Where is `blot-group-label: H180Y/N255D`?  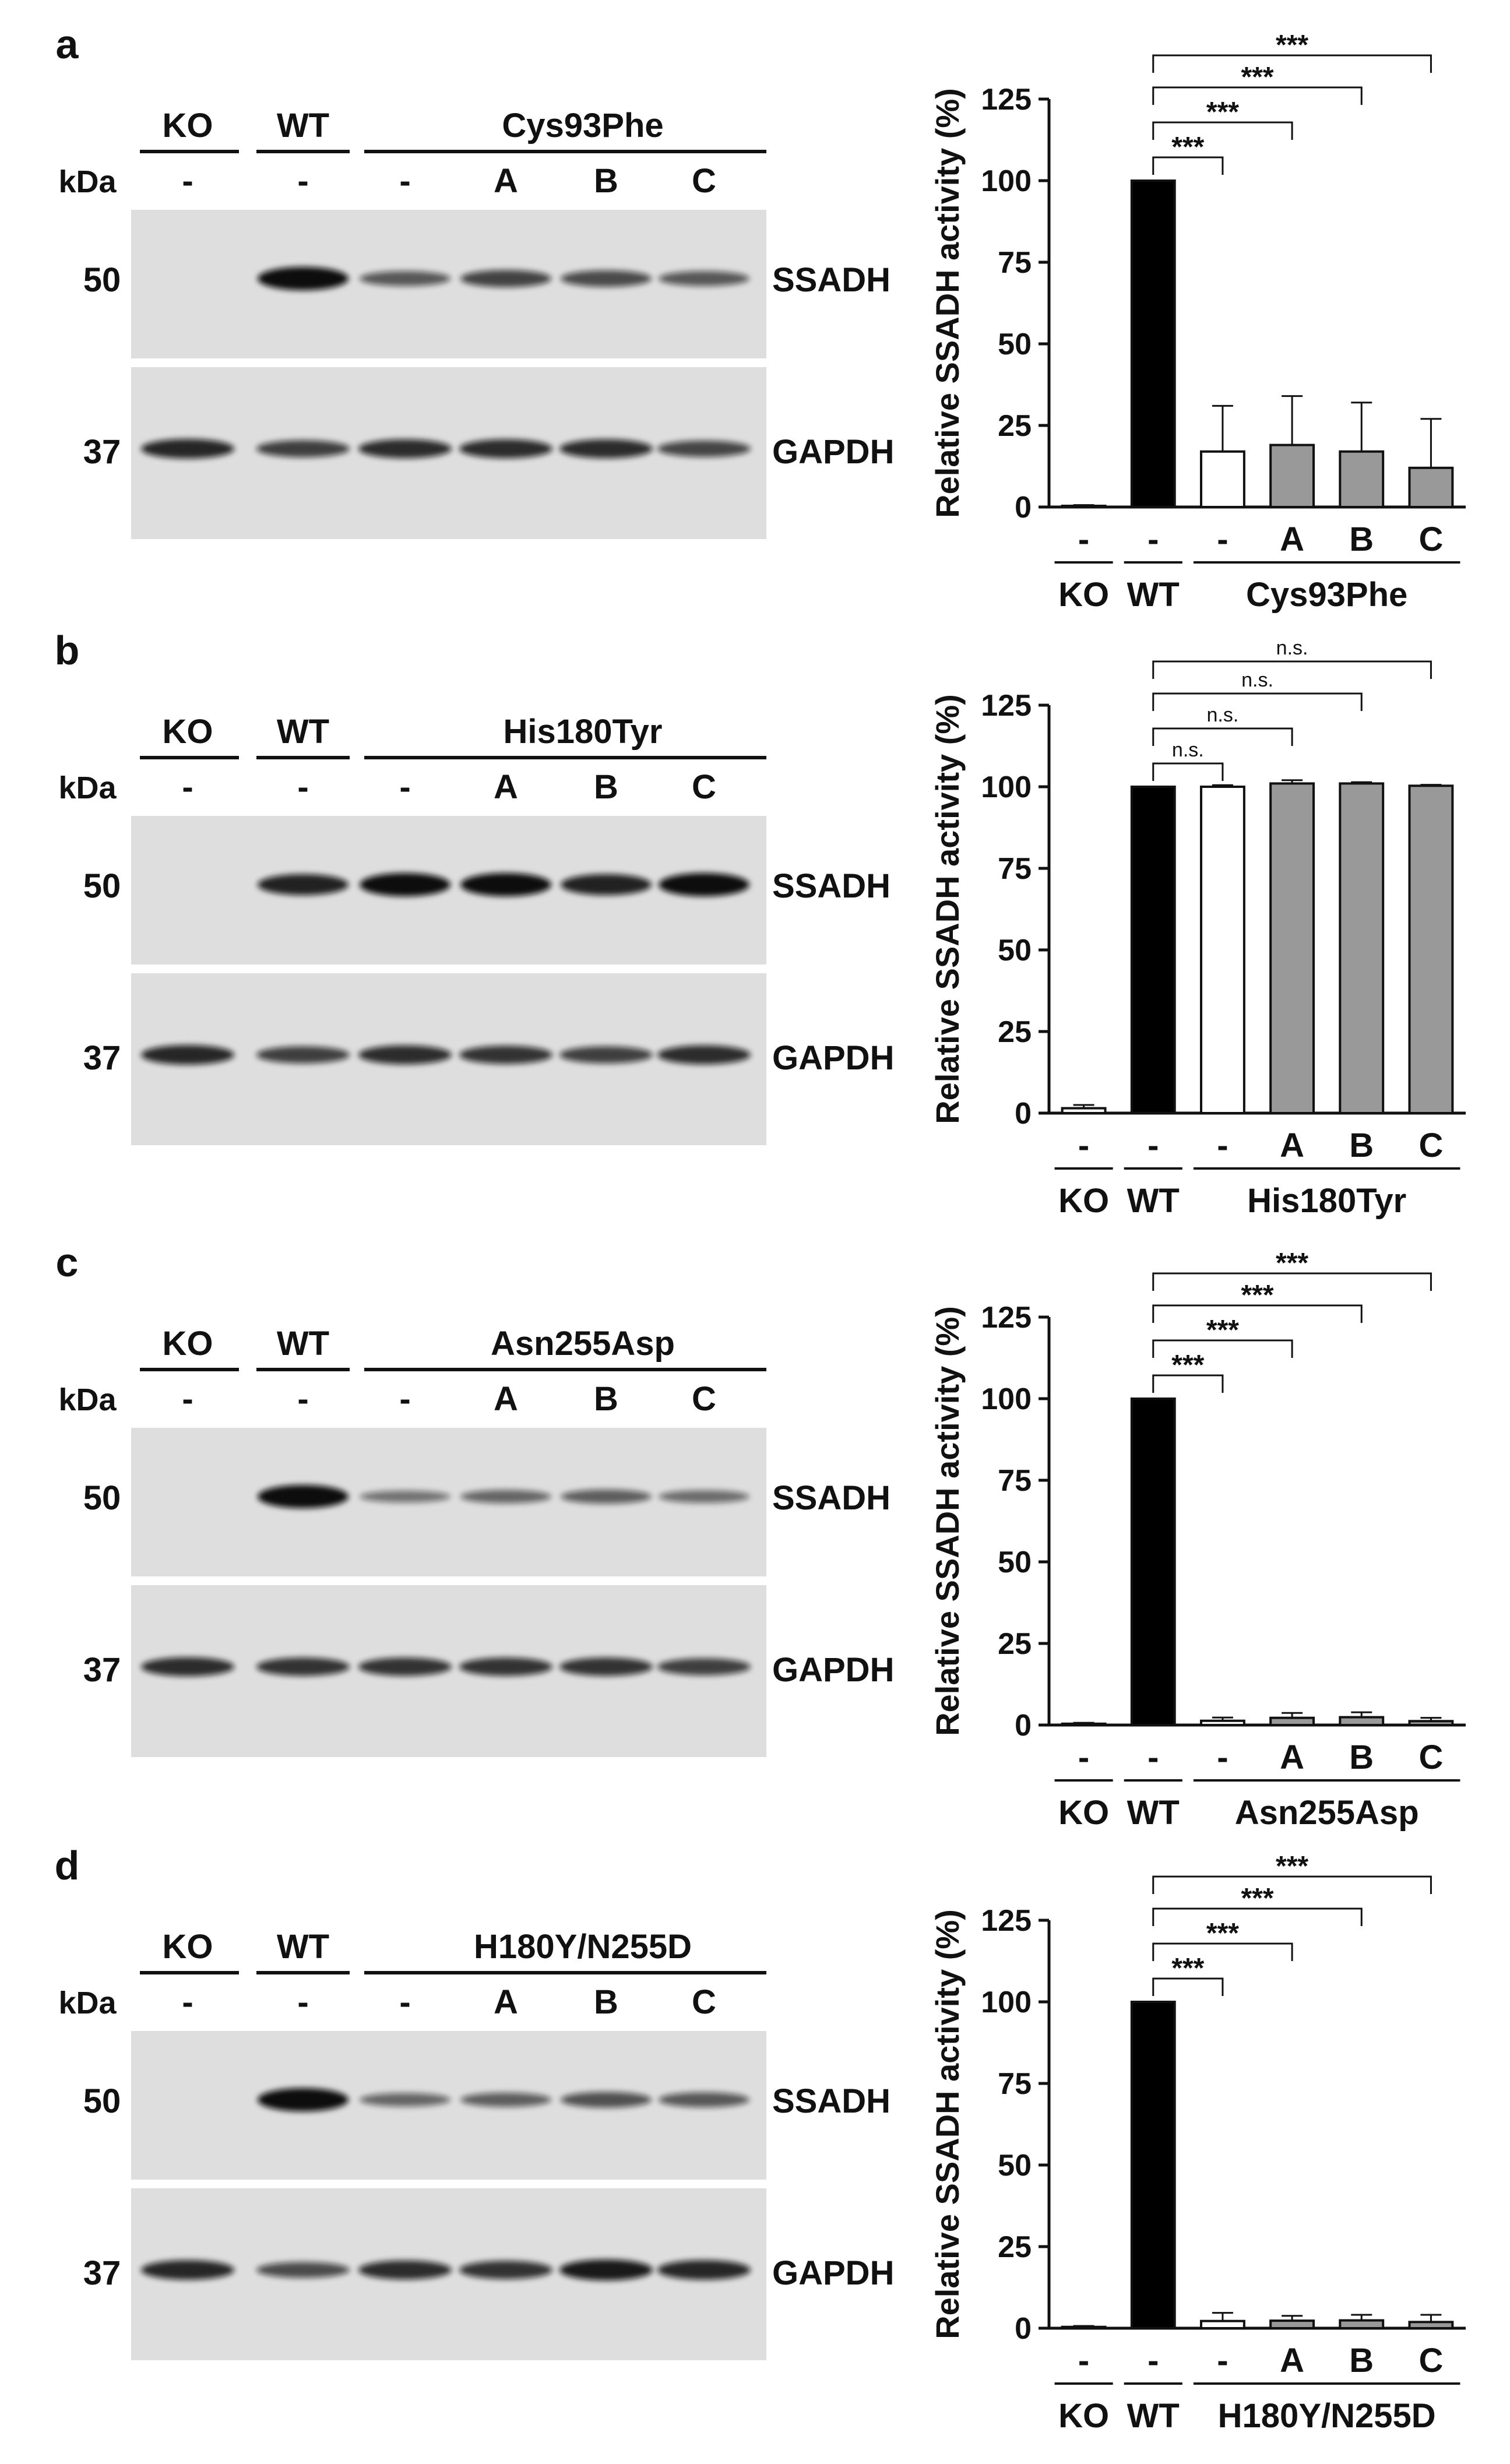 blot-group-label: H180Y/N255D is located at coordinates (583, 1947).